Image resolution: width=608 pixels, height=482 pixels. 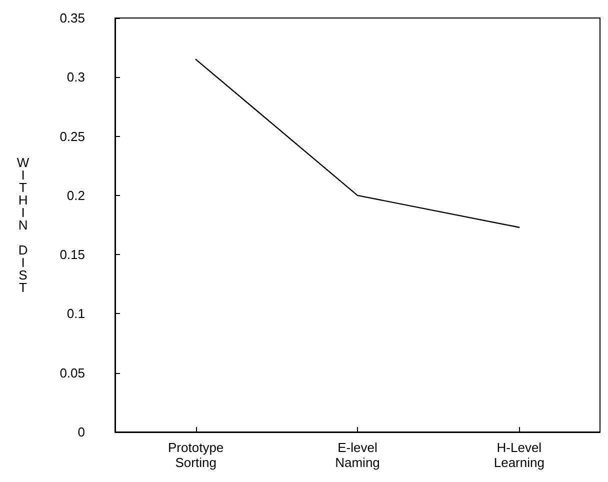 I want to click on y-tick-label: 0, so click(x=81, y=432).